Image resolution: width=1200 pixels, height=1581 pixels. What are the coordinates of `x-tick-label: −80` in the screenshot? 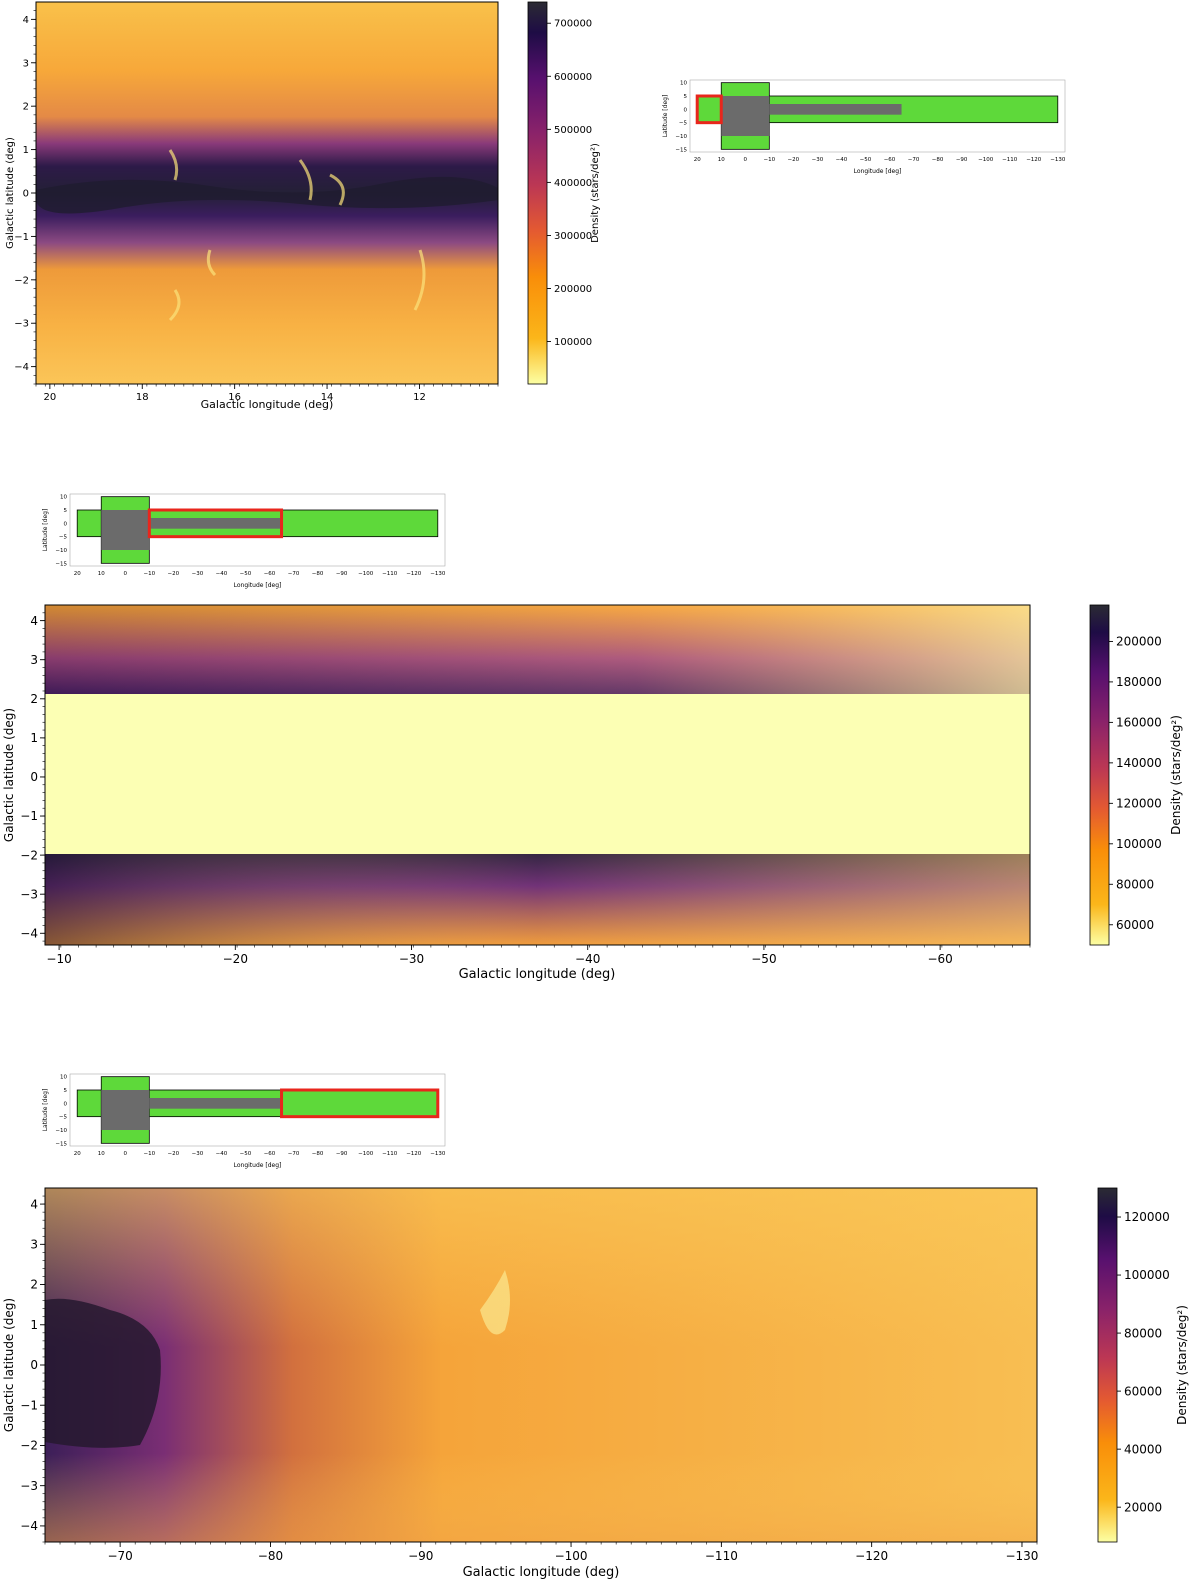 It's located at (270, 1556).